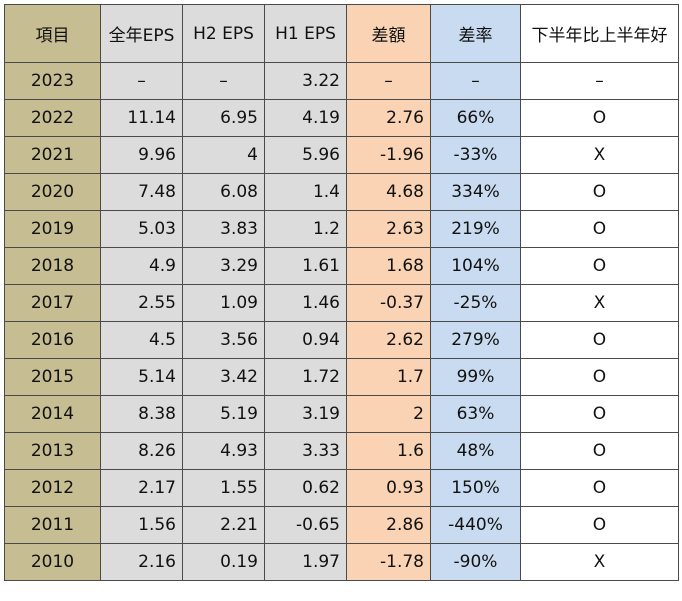  I want to click on full-year-eps-cell: 5.03, so click(141, 229).